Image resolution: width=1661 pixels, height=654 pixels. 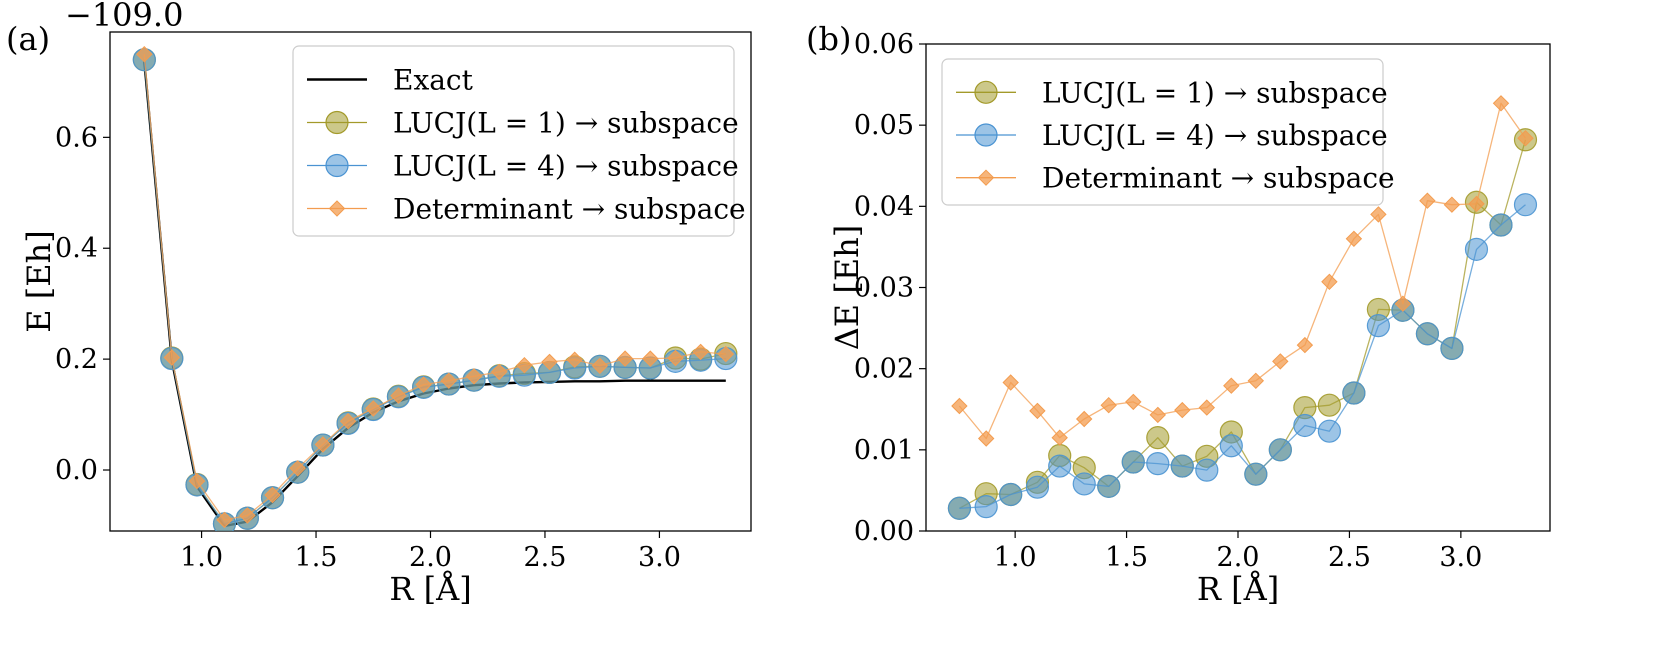 What do you see at coordinates (884, 125) in the screenshot?
I see `y-tick-label: 0.05` at bounding box center [884, 125].